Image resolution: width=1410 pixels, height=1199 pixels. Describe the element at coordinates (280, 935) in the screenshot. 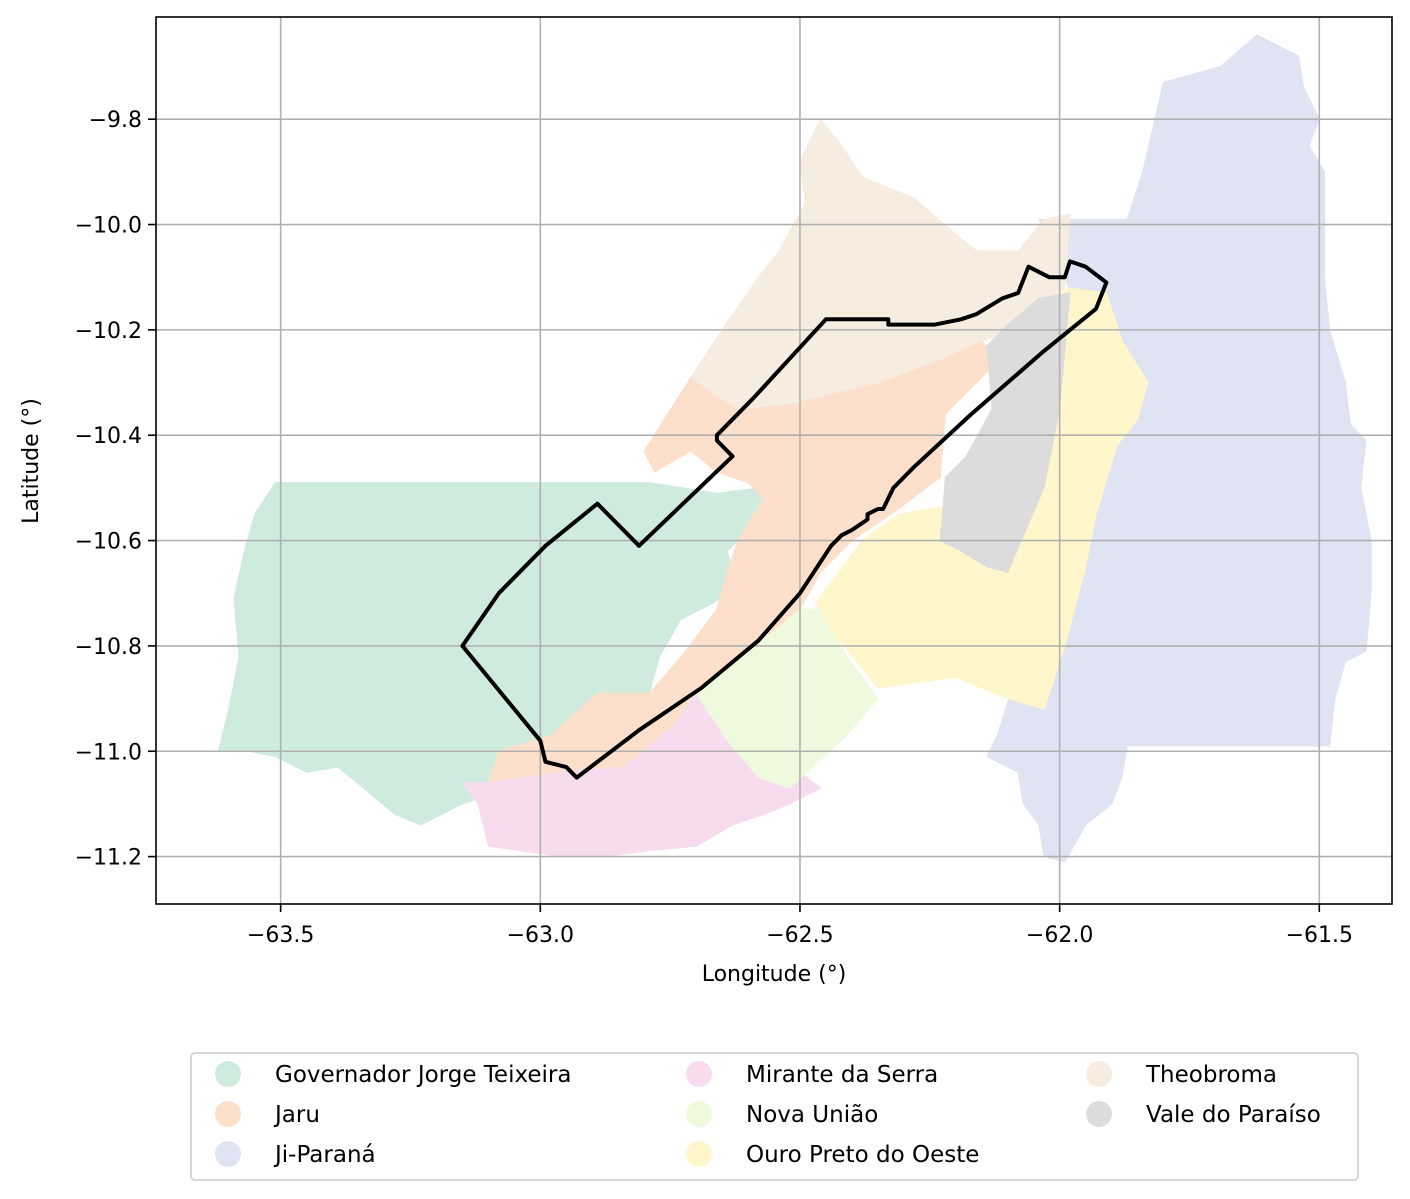

I see `x-tick-label: −63.5` at that location.